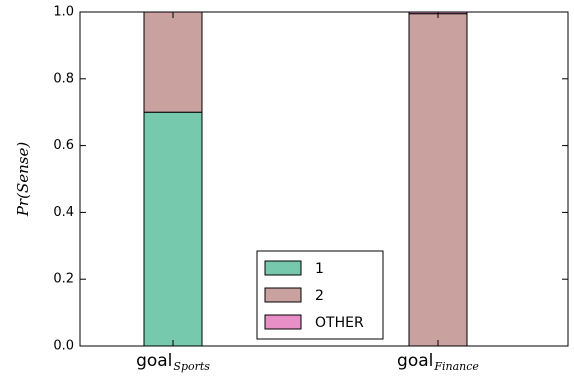 This screenshot has height=376, width=574. I want to click on y-axis-label: Pr(Sense), so click(23, 180).